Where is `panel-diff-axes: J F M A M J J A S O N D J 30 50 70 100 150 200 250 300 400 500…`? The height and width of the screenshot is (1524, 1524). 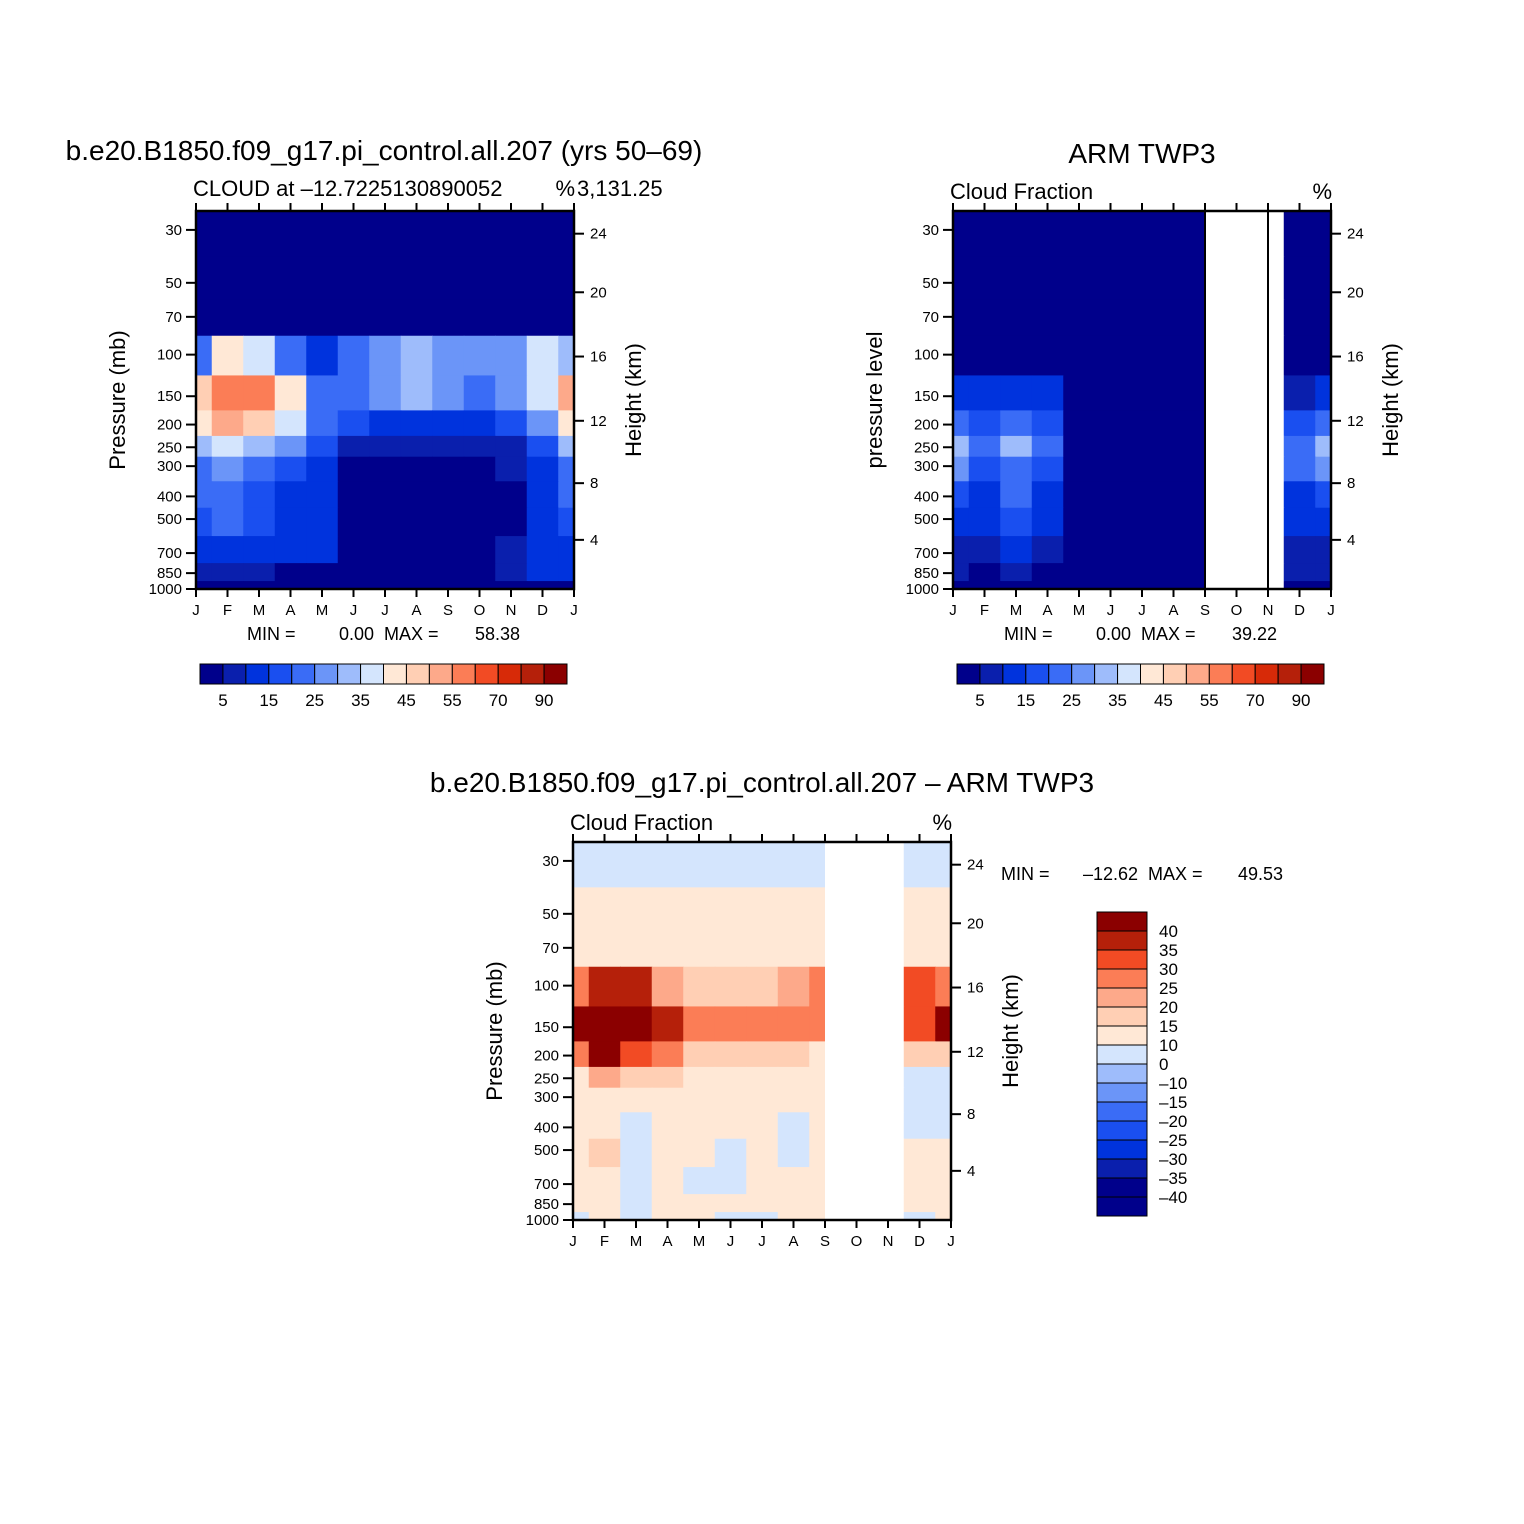
panel-diff-axes: J F M A M J J A S O N D J 30 50 70 100 150 200 250 300 400 500… is located at coordinates (755, 1042).